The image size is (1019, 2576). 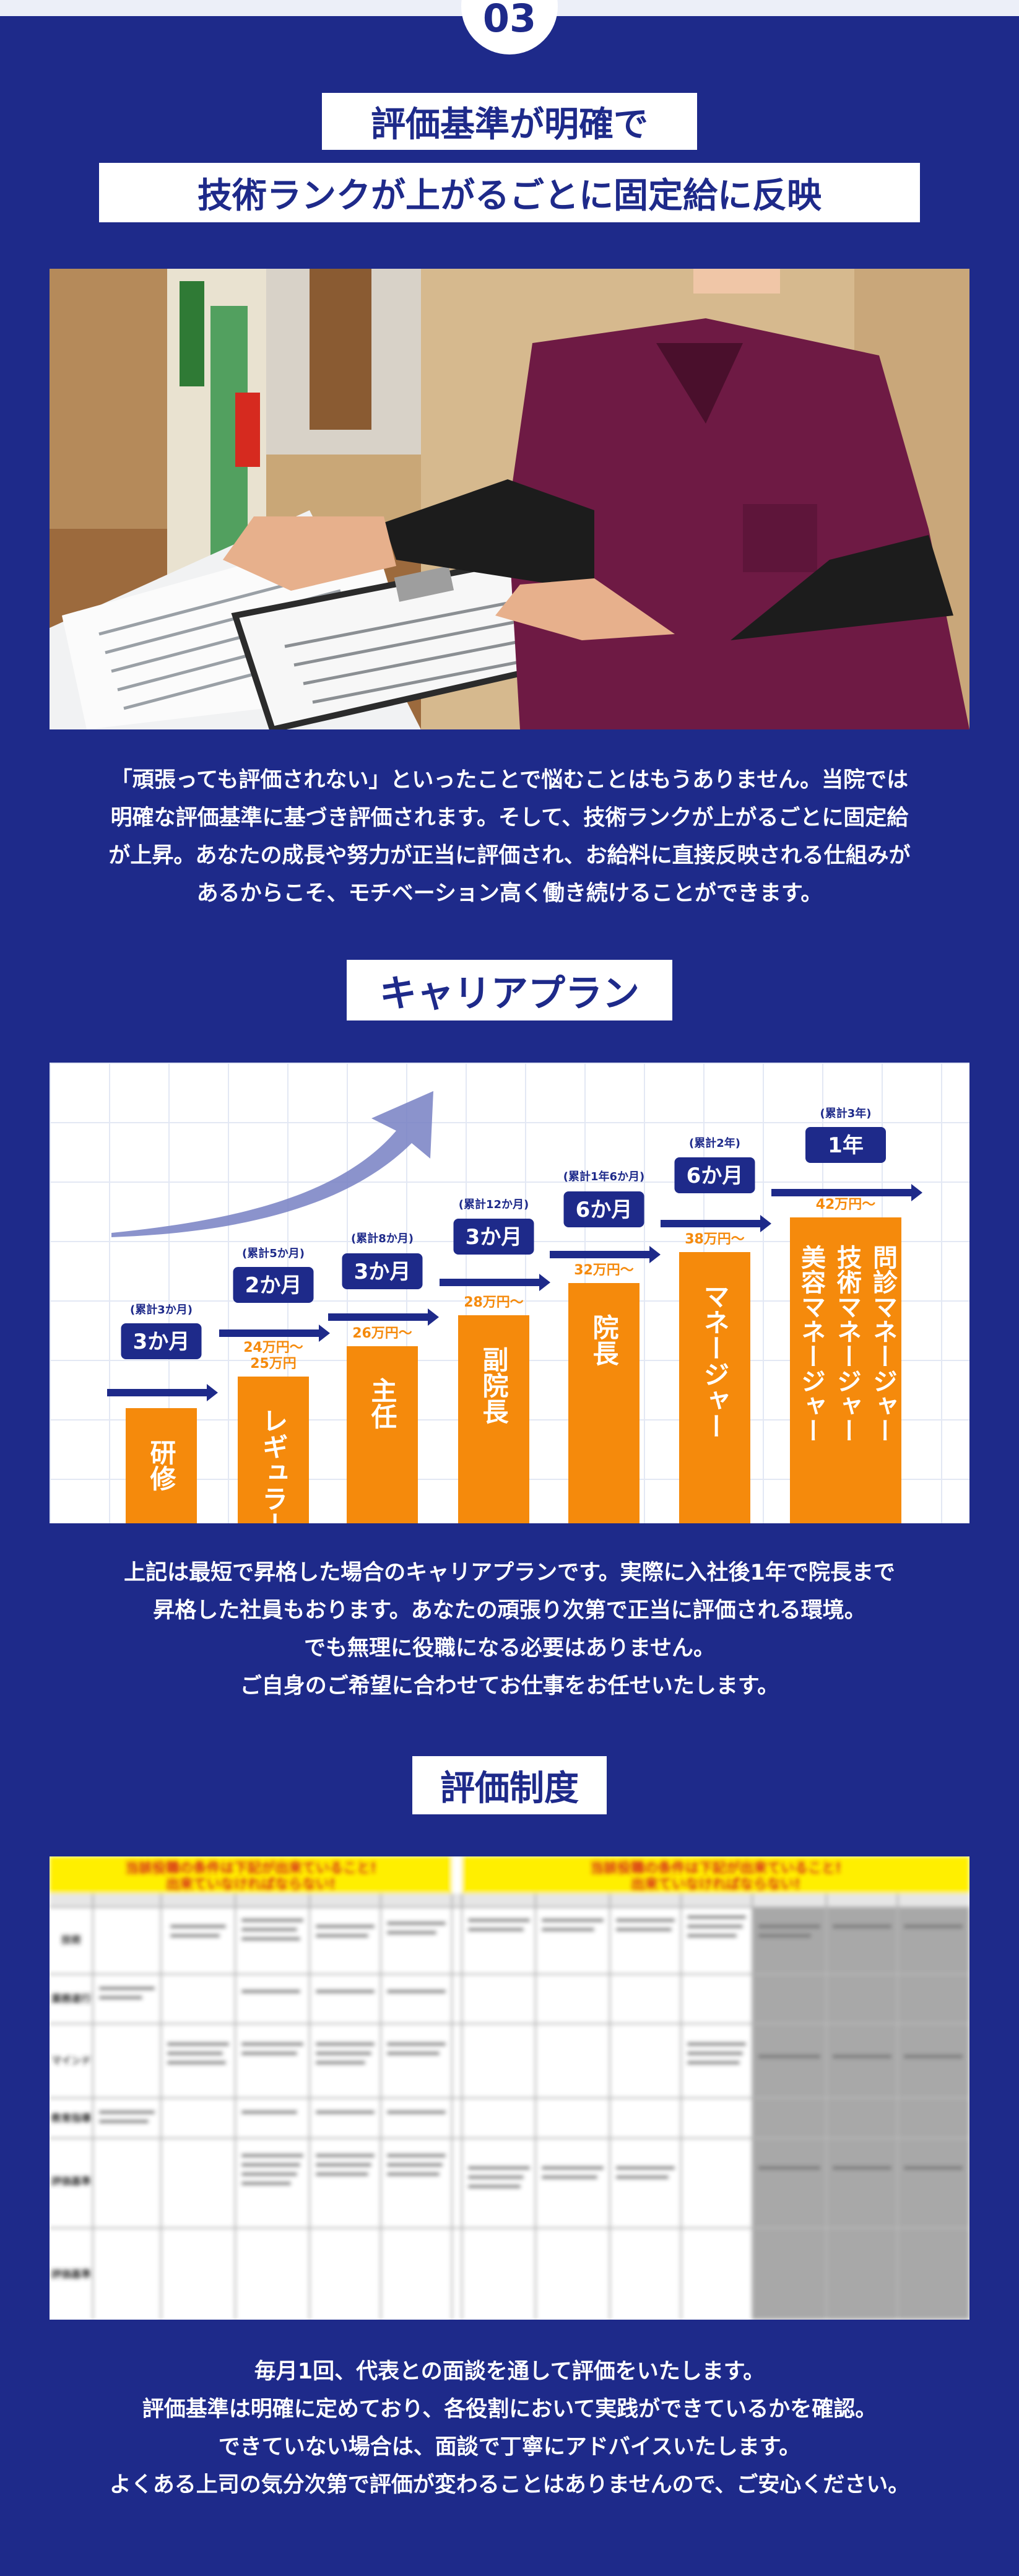 What do you see at coordinates (811, 1344) in the screenshot?
I see `career-role-label-7-3: 美容マネージャー` at bounding box center [811, 1344].